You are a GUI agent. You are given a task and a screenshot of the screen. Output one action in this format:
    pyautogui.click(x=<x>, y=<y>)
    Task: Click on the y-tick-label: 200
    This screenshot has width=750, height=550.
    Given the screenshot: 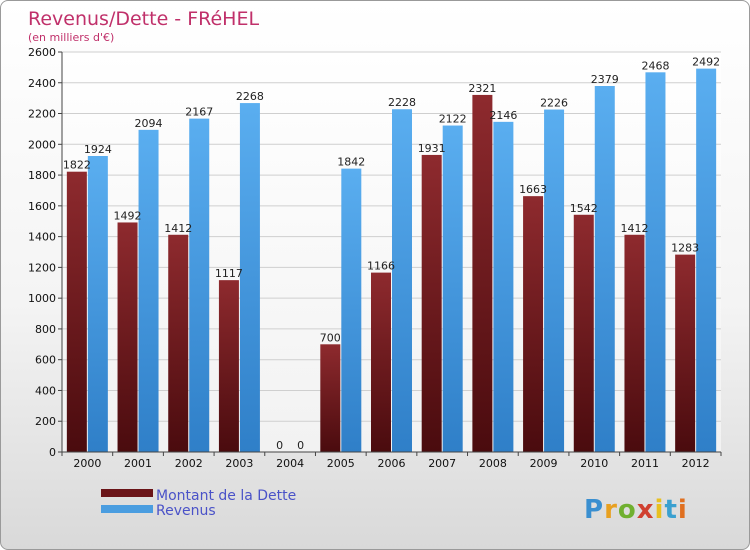 What is the action you would take?
    pyautogui.click(x=45, y=421)
    